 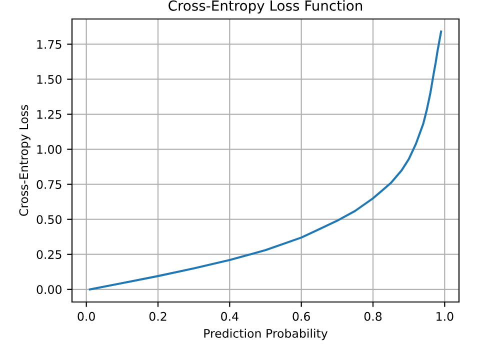 I want to click on y-tick-label: 0.75, so click(x=49, y=184).